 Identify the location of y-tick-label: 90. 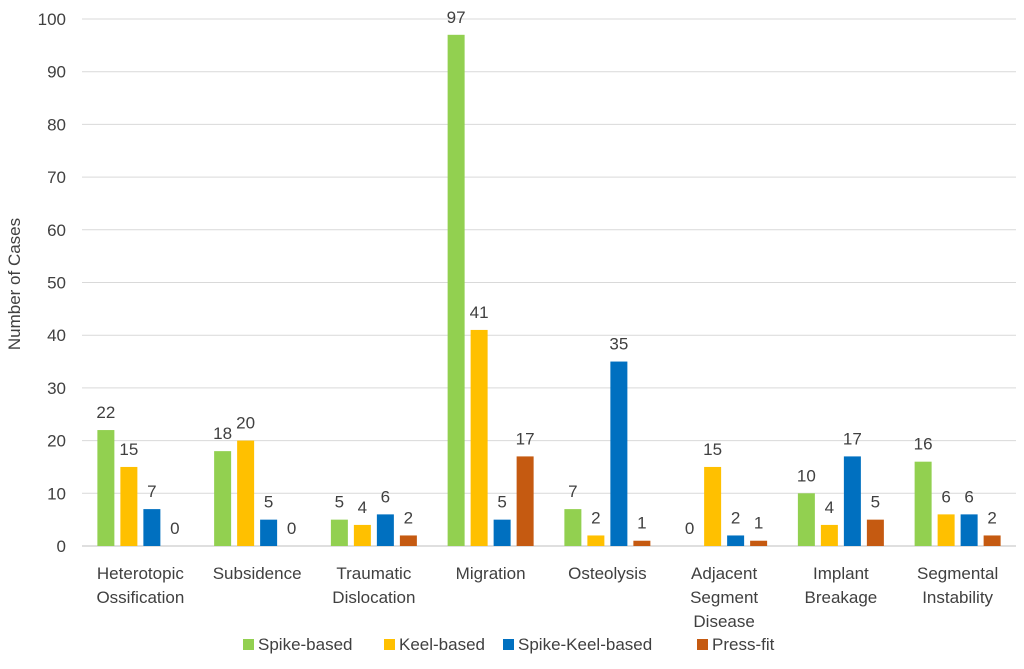
(56, 72).